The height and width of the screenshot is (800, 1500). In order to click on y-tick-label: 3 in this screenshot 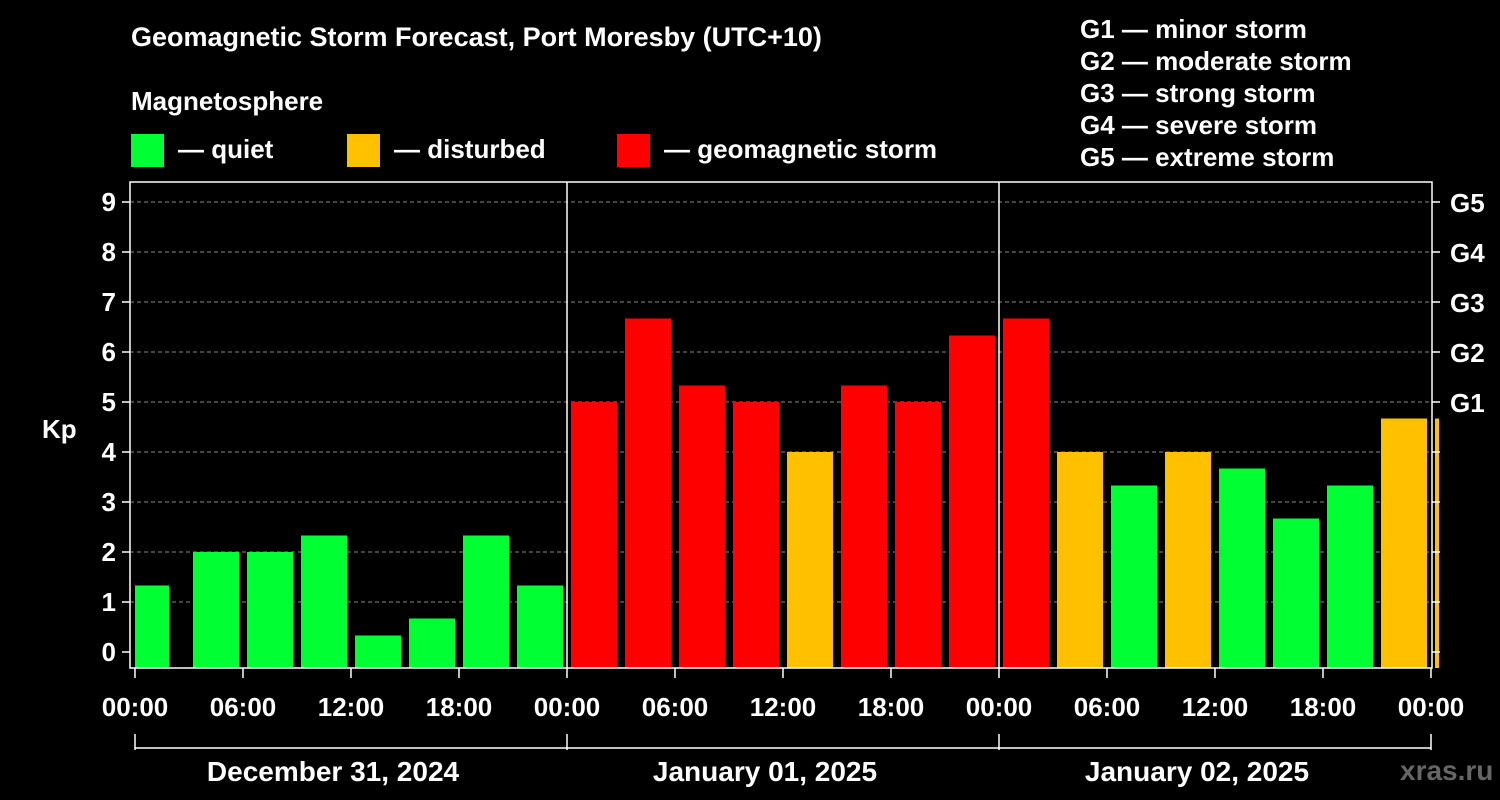, I will do `click(109, 502)`.